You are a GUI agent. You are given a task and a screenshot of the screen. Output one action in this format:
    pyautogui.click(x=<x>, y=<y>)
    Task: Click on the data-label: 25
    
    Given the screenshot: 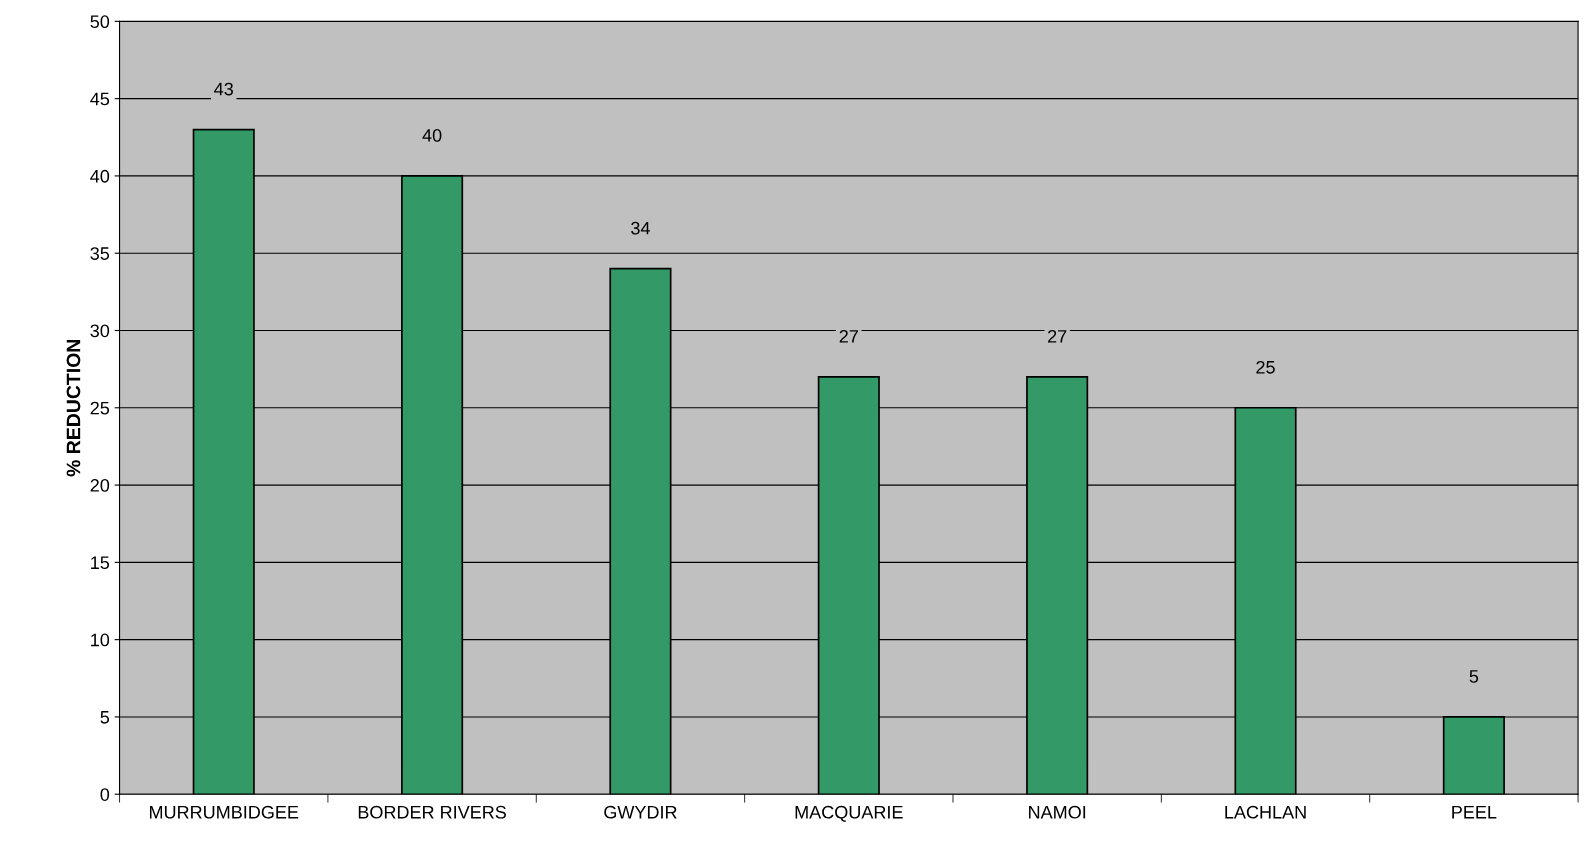 What is the action you would take?
    pyautogui.click(x=1265, y=367)
    